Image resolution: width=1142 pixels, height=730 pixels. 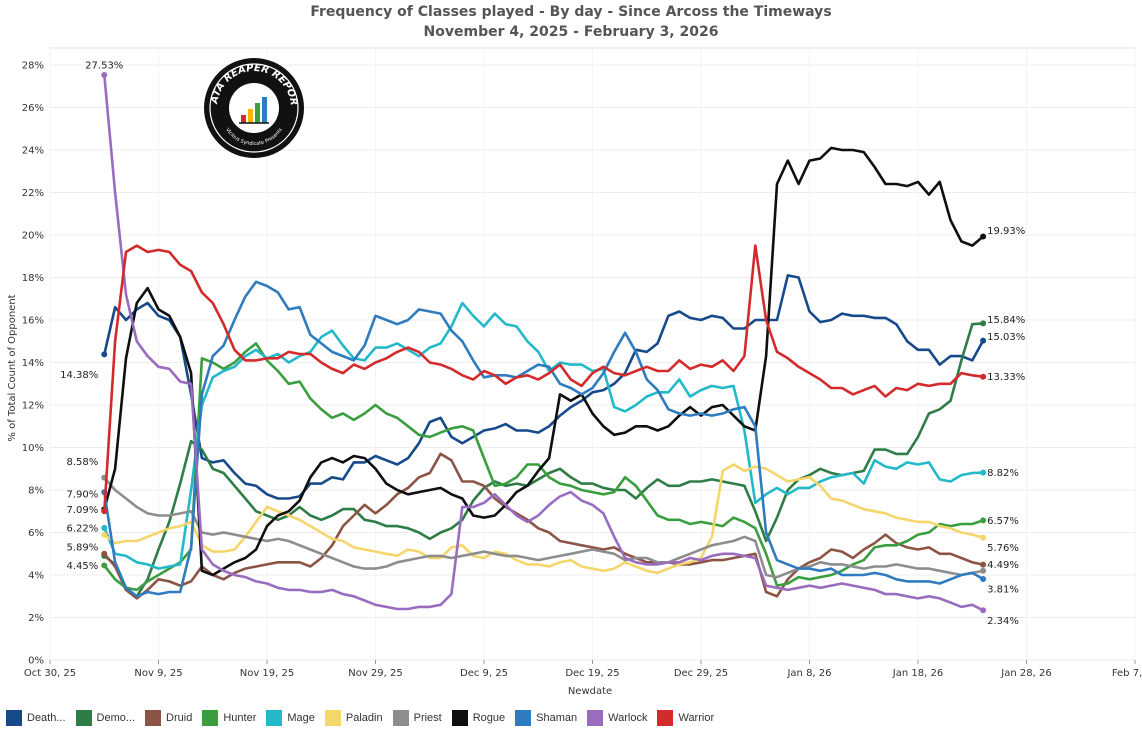 I want to click on series-line-priest, so click(x=543, y=527).